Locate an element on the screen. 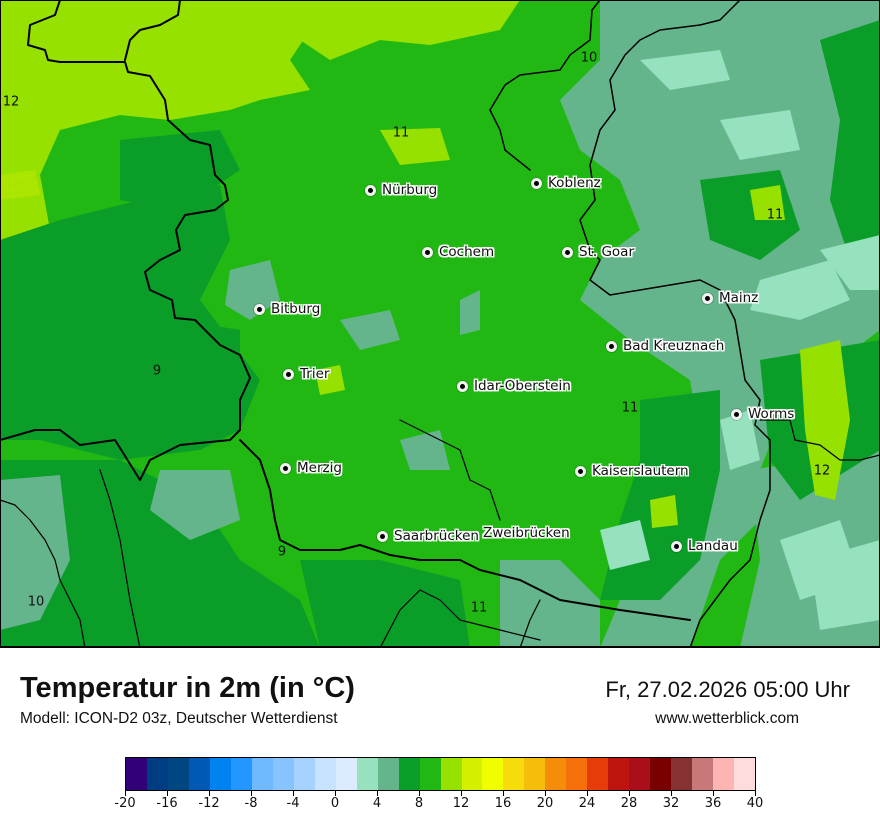 Image resolution: width=880 pixels, height=830 pixels. city-name: Koblenz is located at coordinates (574, 183).